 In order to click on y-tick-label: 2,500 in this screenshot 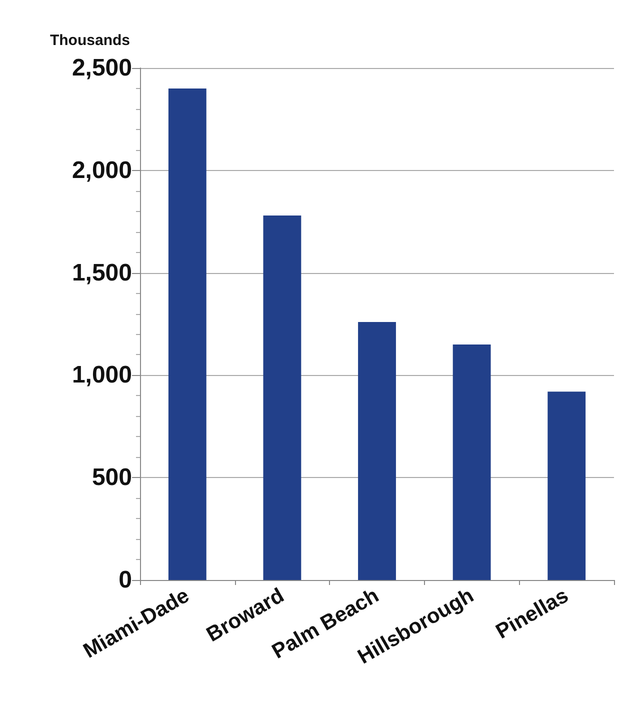, I will do `click(102, 68)`.